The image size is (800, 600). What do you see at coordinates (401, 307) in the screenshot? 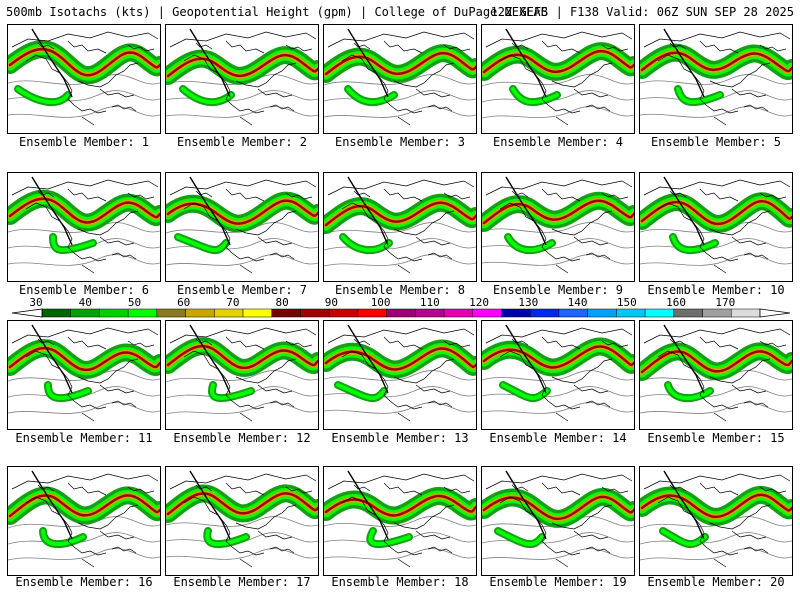
I see `colorbar-graphic: 30 40 50 60 70 80 90 100 110 120 130 140 150 160 170` at bounding box center [401, 307].